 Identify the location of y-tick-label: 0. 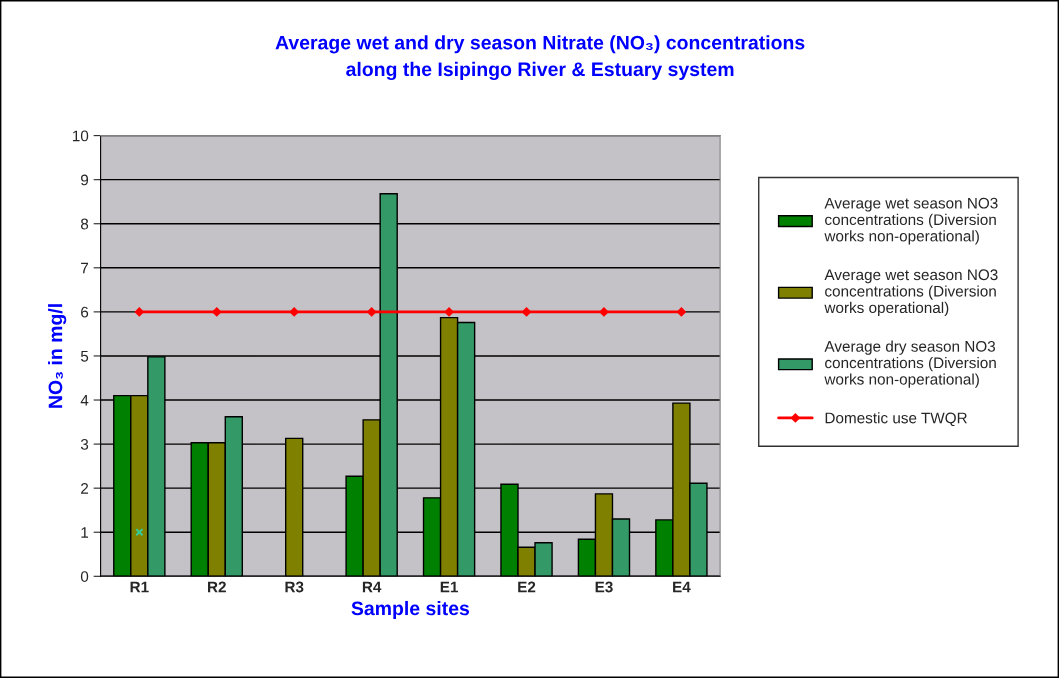
(84, 576).